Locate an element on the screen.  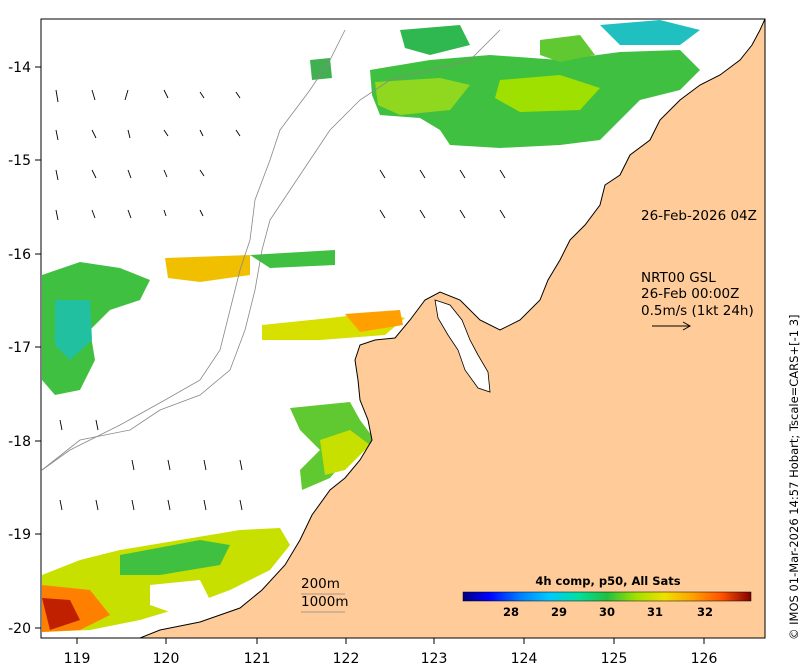
lat-tick-labels: -14 -15 -16 -17 -18 -19 -20 is located at coordinates (19, 348).